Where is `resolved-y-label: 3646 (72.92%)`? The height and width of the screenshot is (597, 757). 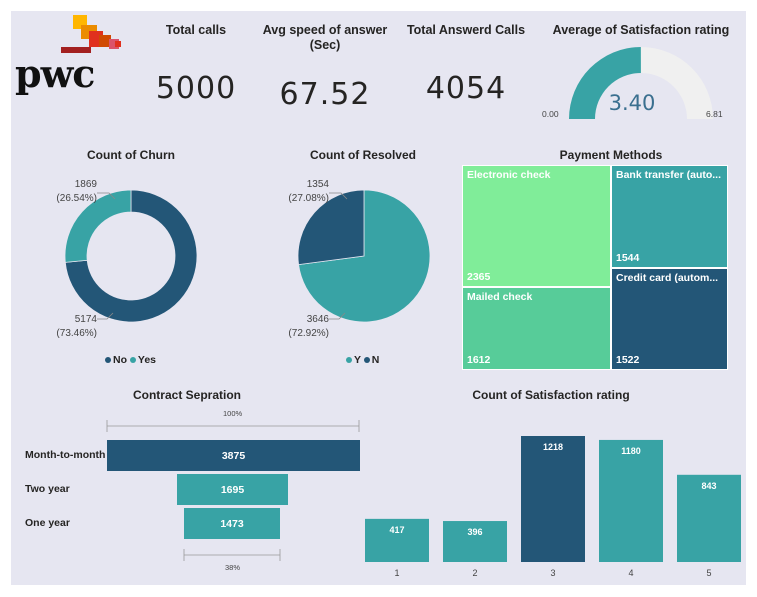 resolved-y-label: 3646 (72.92%) is located at coordinates (303, 327).